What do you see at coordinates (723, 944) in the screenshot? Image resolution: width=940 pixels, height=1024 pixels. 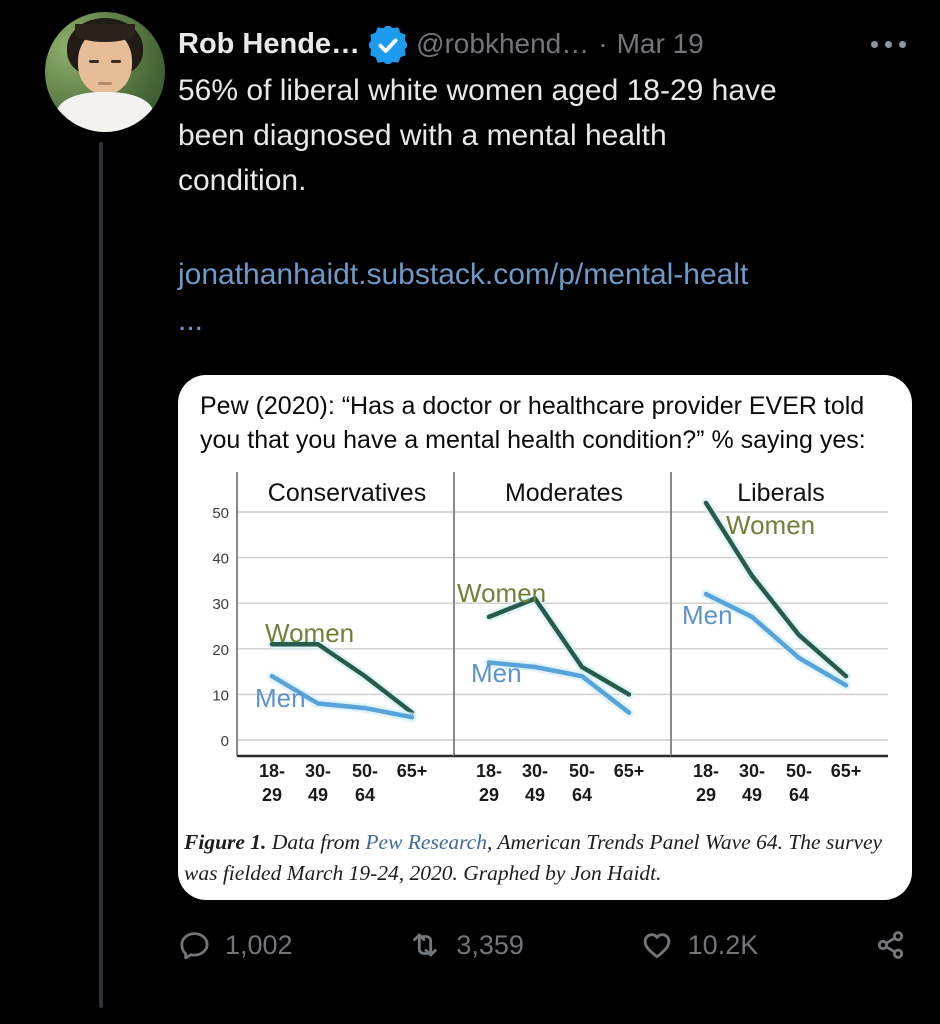 I see `like-count: 10.2K` at bounding box center [723, 944].